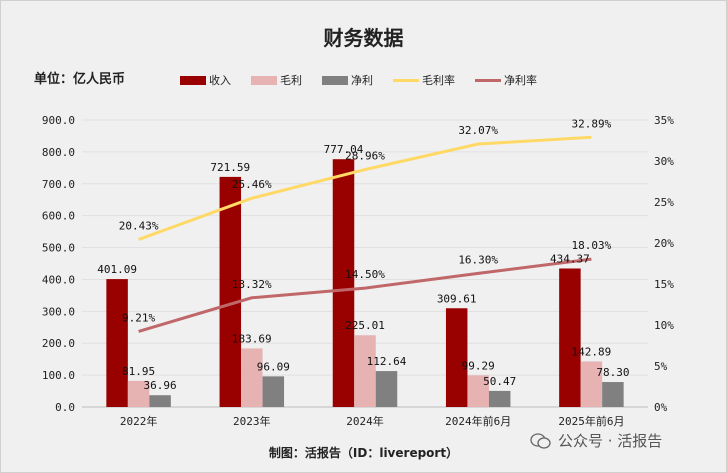  Describe the element at coordinates (664, 161) in the screenshot. I see `right-tick-label: 30%` at that location.